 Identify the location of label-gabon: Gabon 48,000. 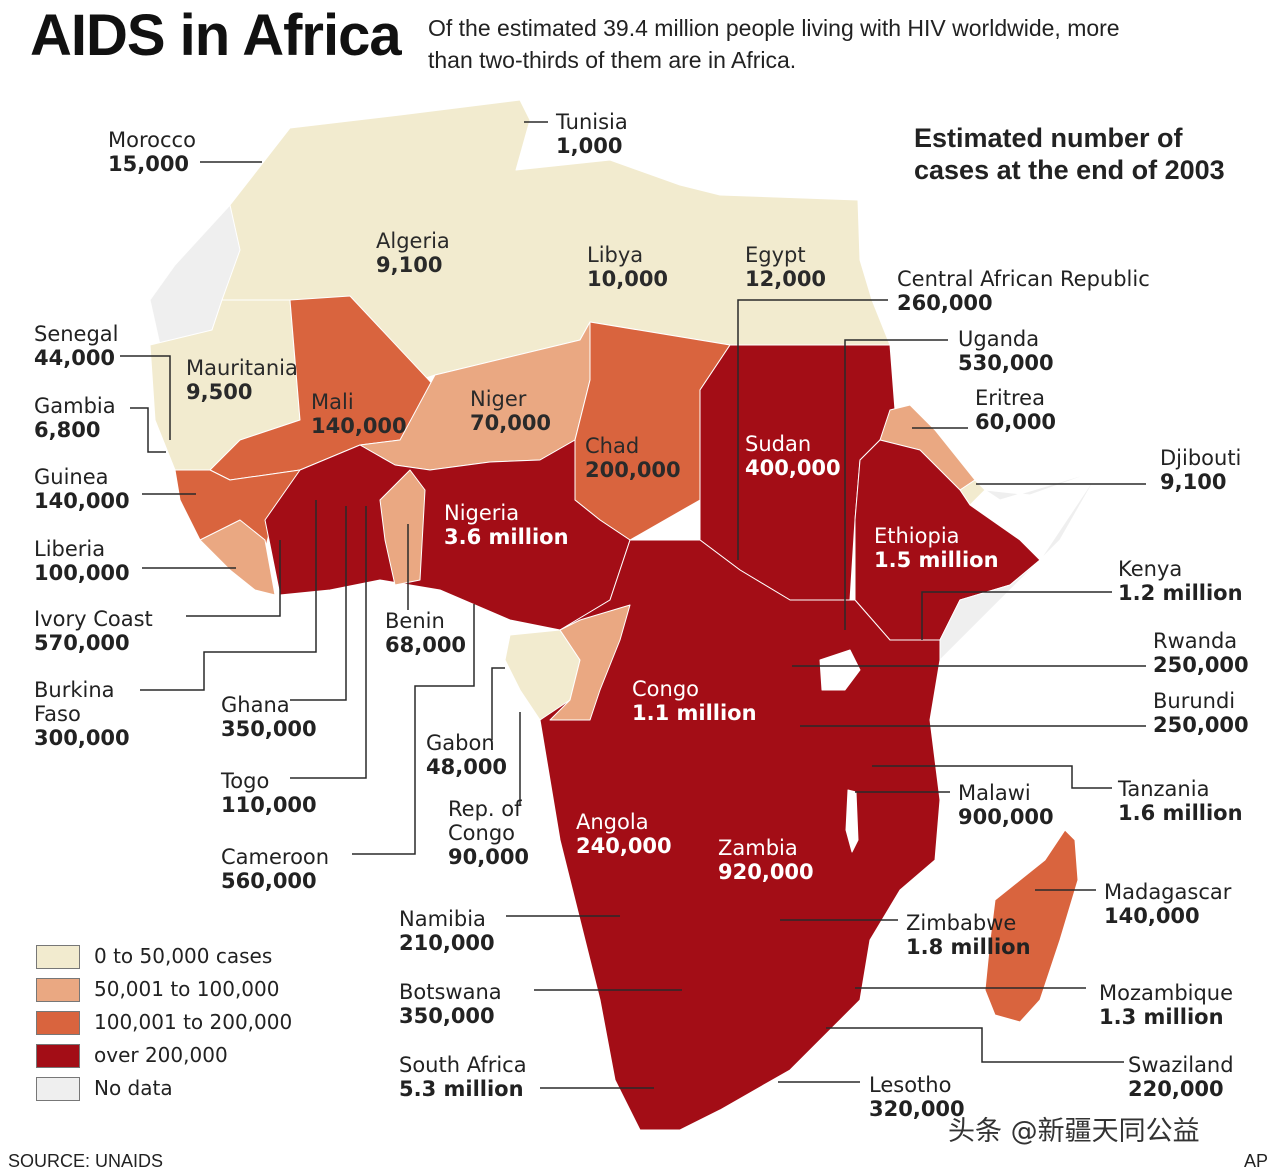
(467, 755).